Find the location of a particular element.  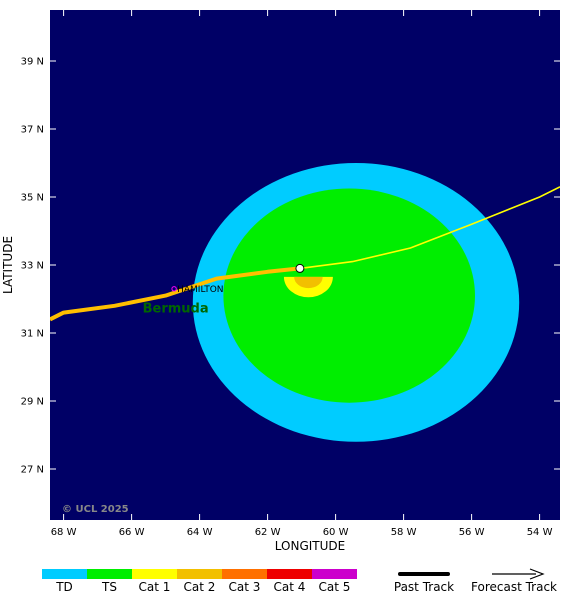

bermuda-label: Bermuda is located at coordinates (176, 309).